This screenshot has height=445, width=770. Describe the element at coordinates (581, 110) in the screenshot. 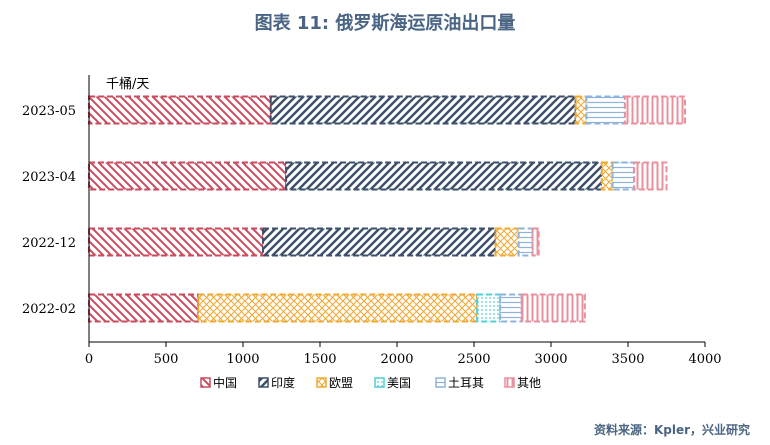

I see `bar-2023-05-欧盟` at that location.